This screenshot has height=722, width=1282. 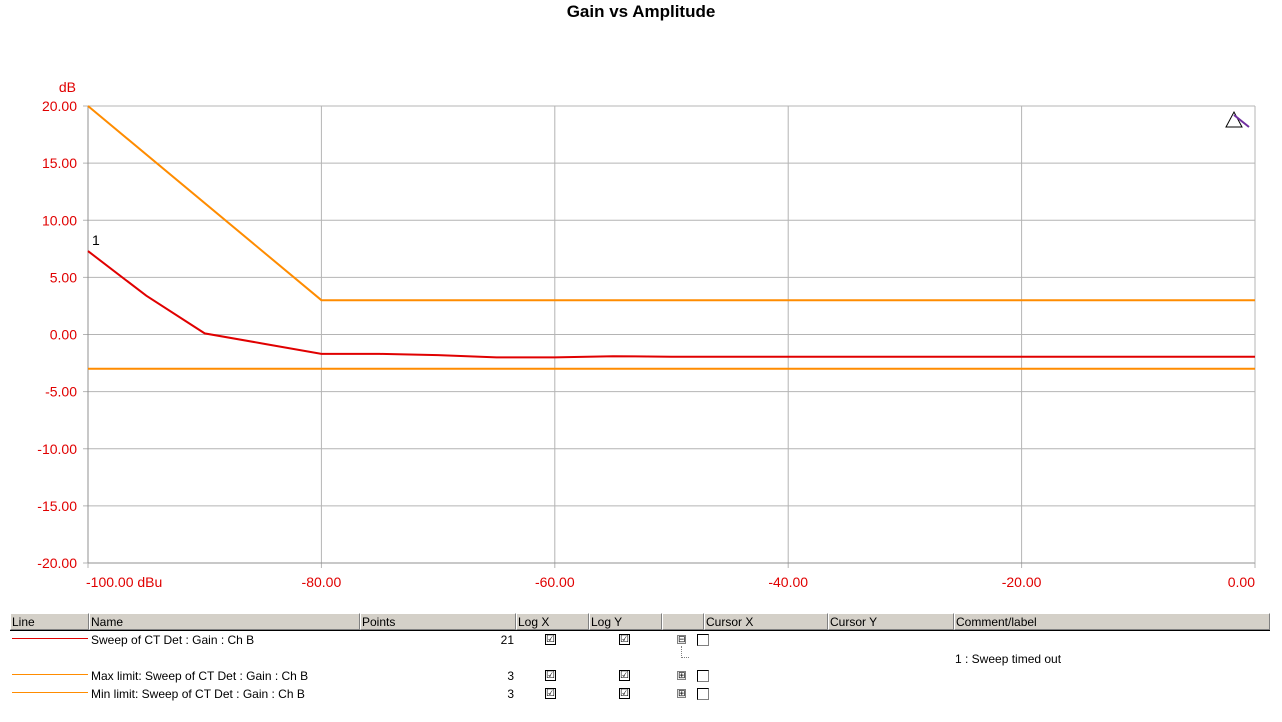 What do you see at coordinates (671, 304) in the screenshot?
I see `series-line` at bounding box center [671, 304].